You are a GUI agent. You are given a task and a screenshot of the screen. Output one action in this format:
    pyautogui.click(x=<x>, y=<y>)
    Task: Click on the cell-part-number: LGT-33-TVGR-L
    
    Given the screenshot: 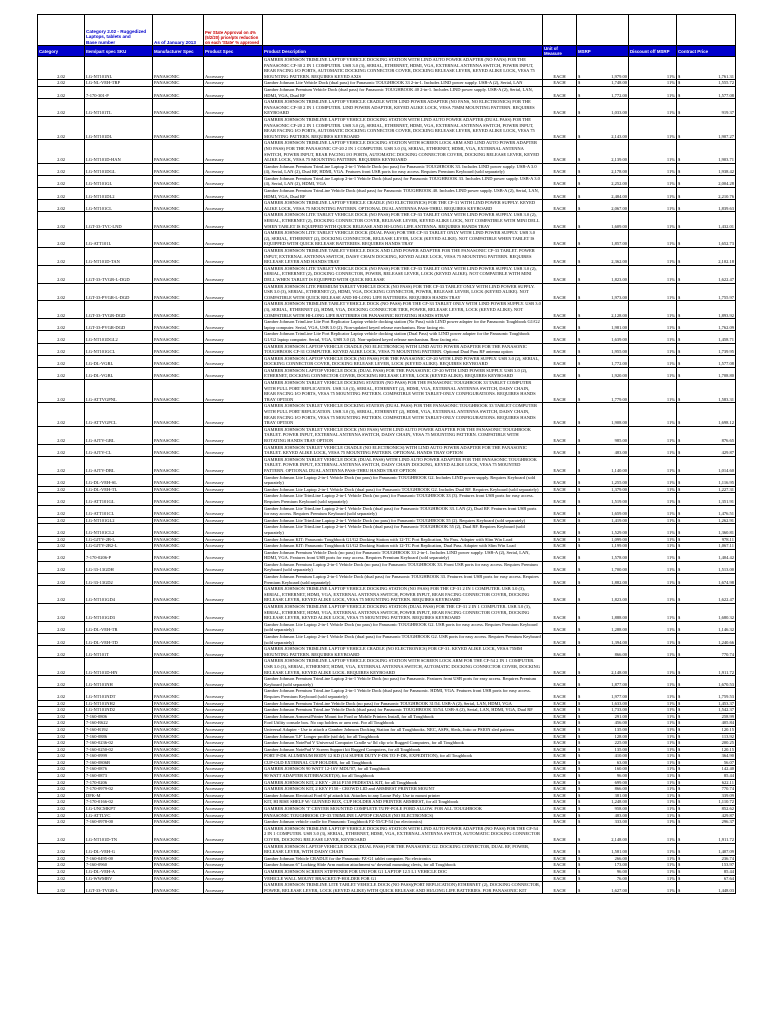 What is the action you would take?
    pyautogui.click(x=118, y=888)
    